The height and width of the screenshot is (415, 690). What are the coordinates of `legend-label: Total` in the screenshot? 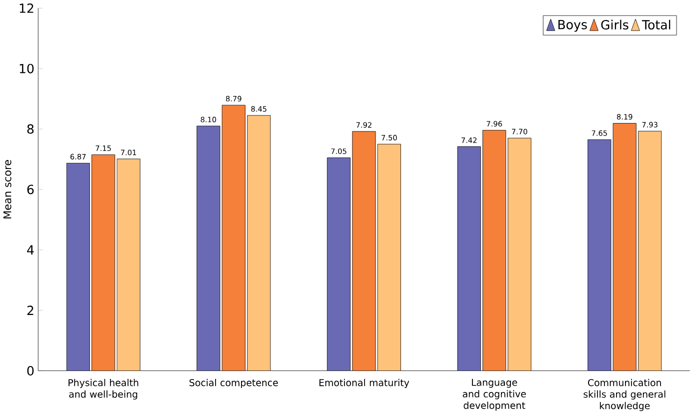 It's located at (656, 25).